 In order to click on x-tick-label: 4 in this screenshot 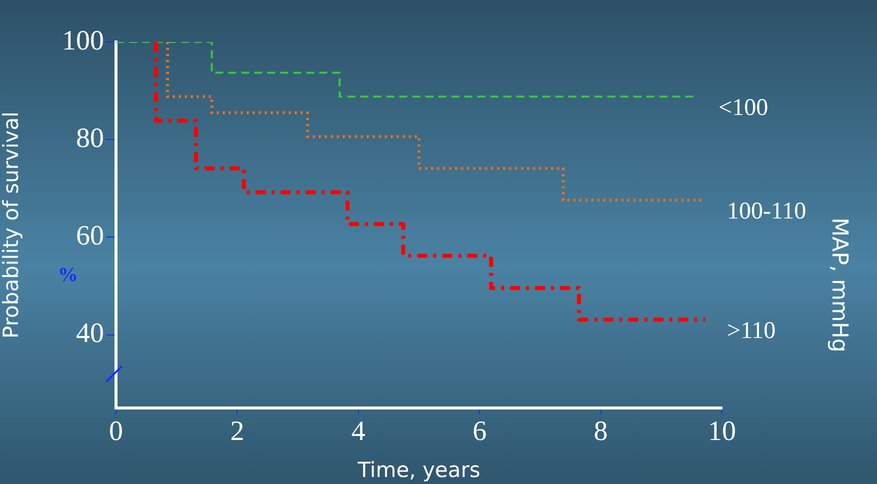, I will do `click(358, 432)`.